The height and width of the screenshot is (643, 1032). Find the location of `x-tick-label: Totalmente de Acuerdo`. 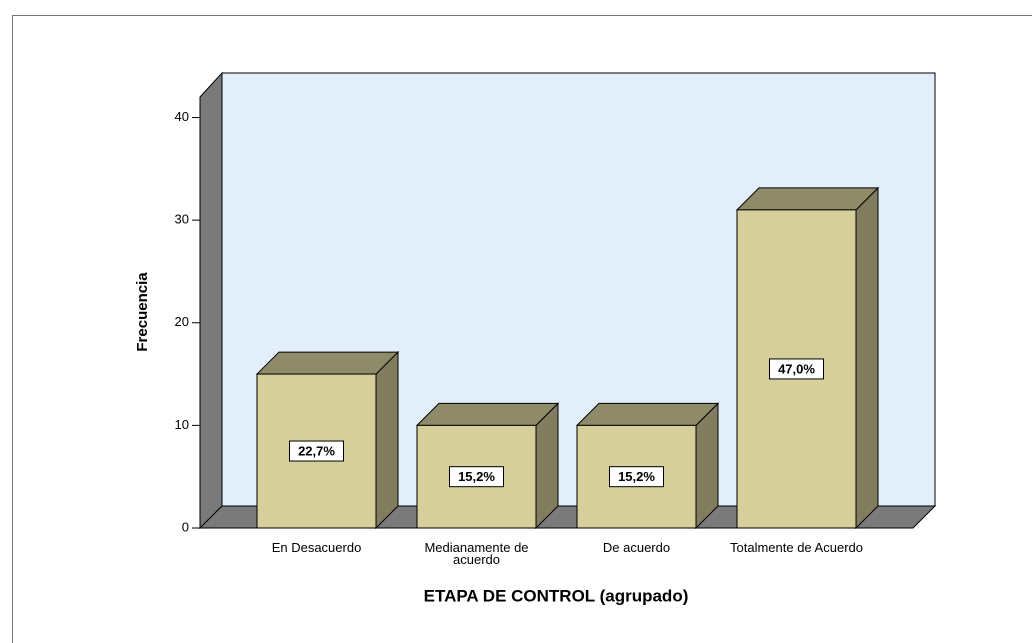

x-tick-label: Totalmente de Acuerdo is located at coordinates (796, 547).